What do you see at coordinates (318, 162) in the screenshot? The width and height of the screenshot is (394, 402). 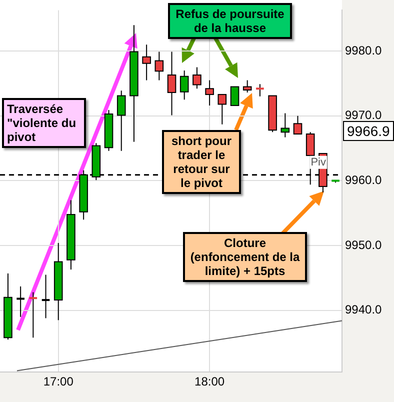 I see `ref-line-label: Piv` at bounding box center [318, 162].